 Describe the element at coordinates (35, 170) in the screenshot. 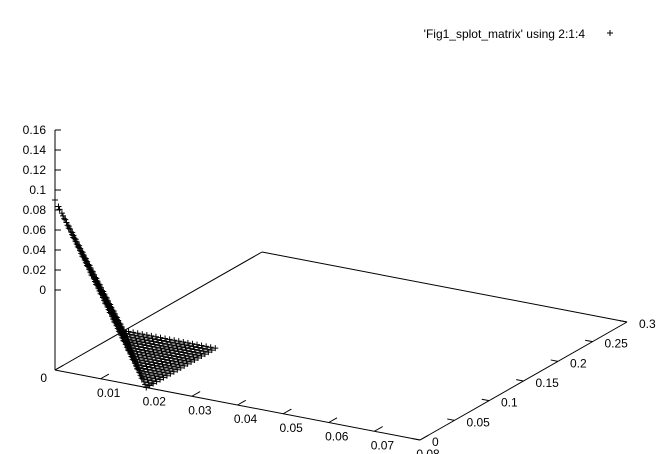

I see `z-tick-label: 0.12` at that location.